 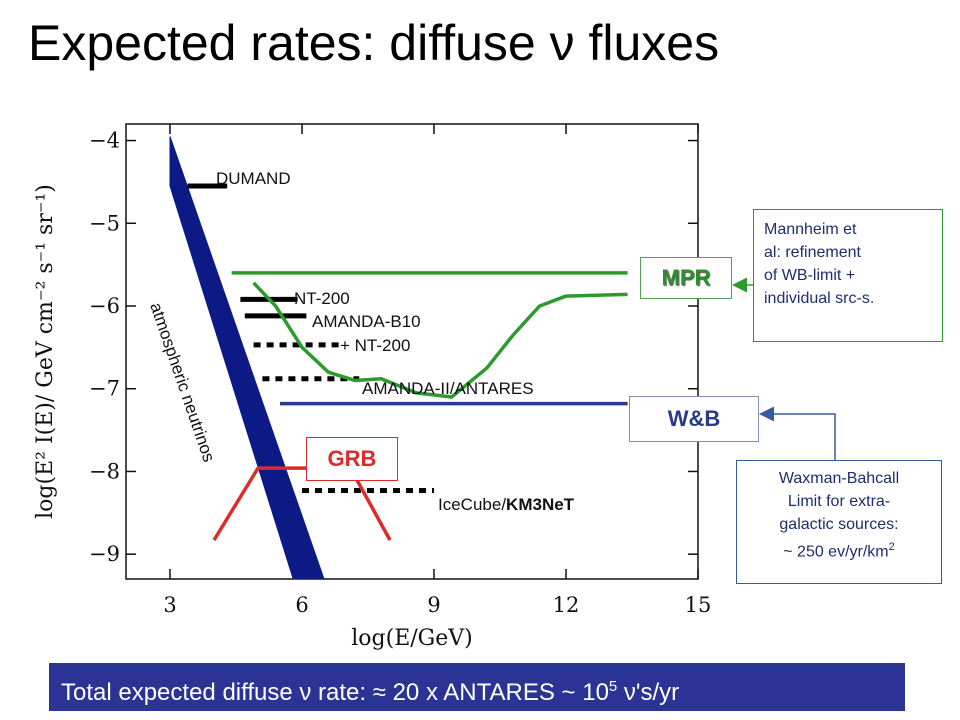 What do you see at coordinates (694, 419) in the screenshot?
I see `wb-label: W&B` at bounding box center [694, 419].